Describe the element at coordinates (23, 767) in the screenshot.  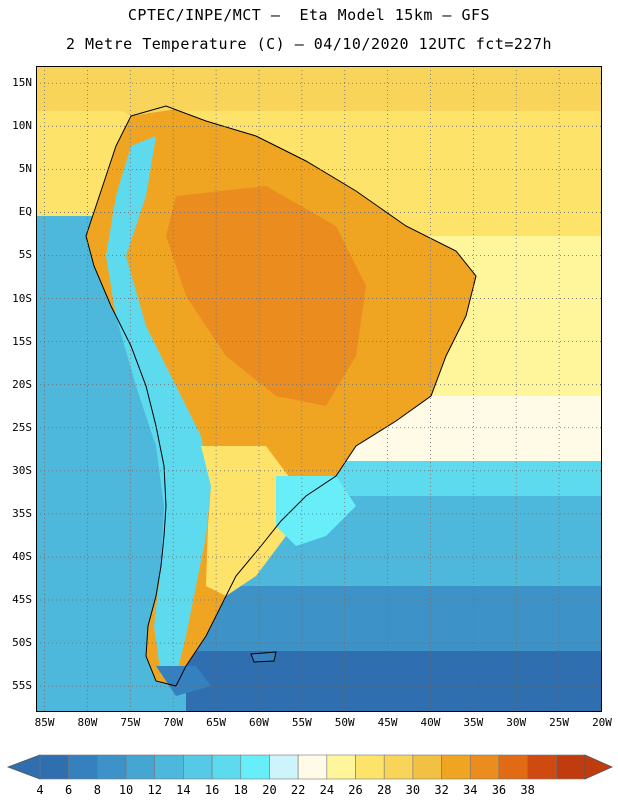
I see `colorbar-arrow-low` at that location.